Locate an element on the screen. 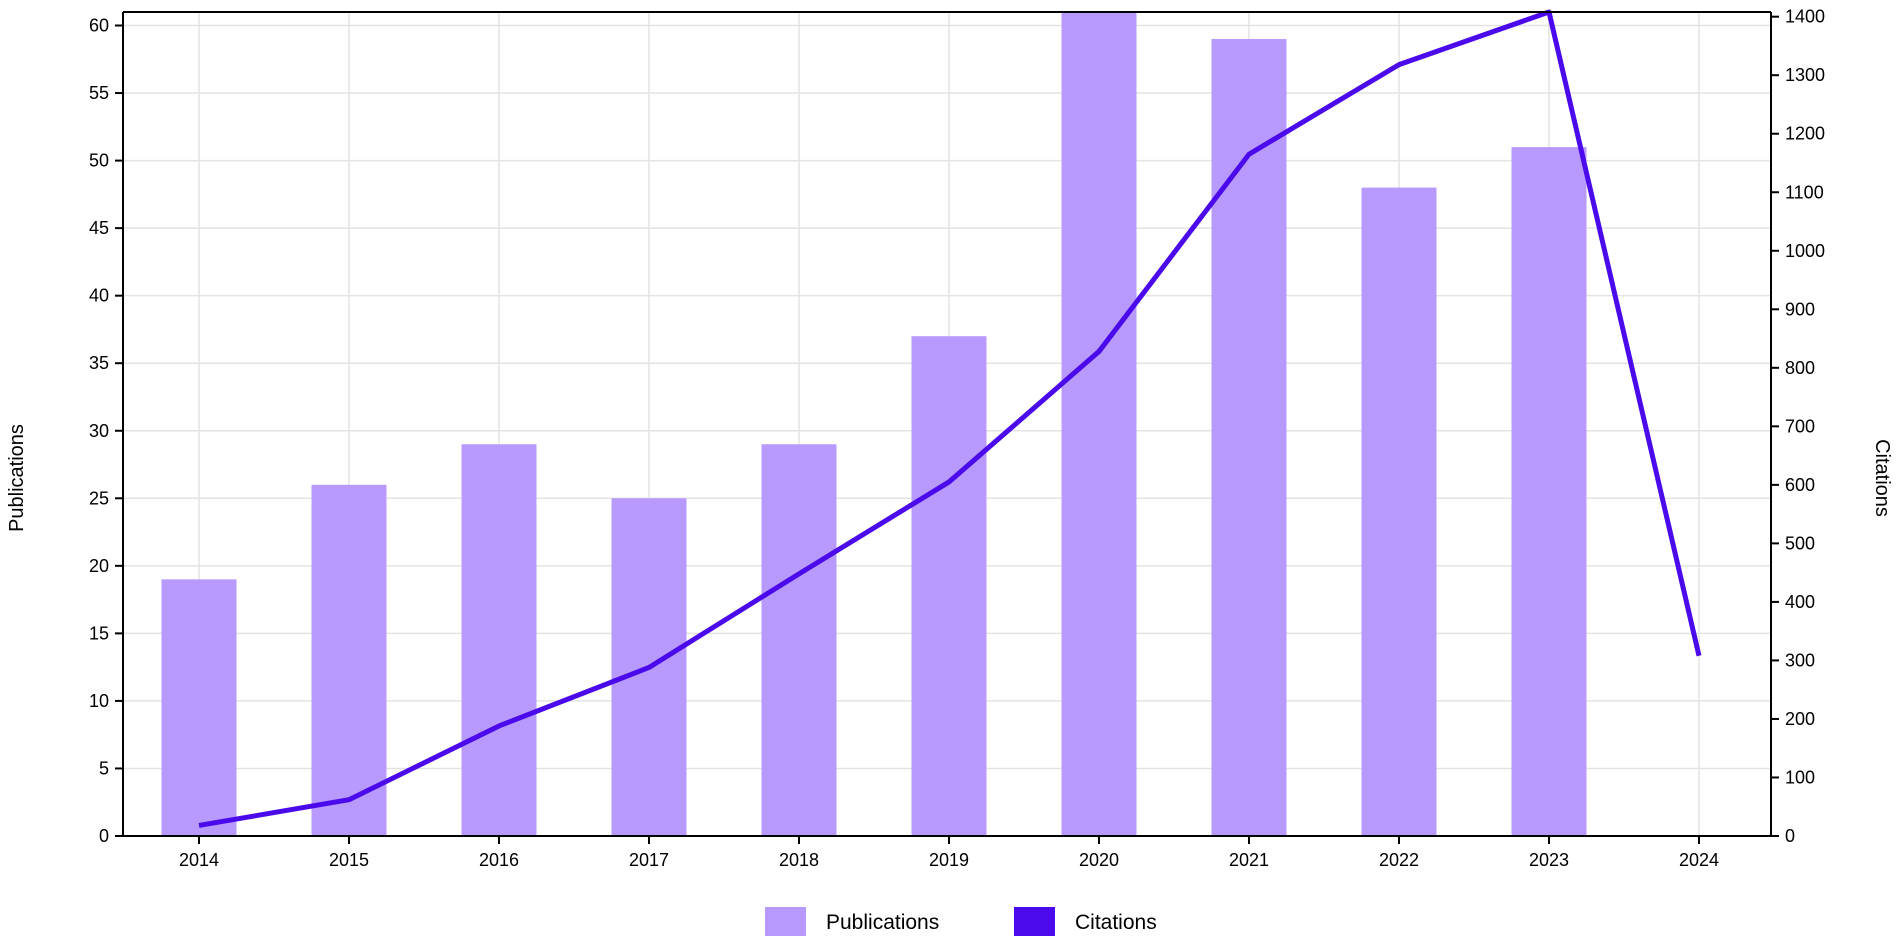 This screenshot has width=1902, height=942. left-tick-label: 10 is located at coordinates (99, 701).